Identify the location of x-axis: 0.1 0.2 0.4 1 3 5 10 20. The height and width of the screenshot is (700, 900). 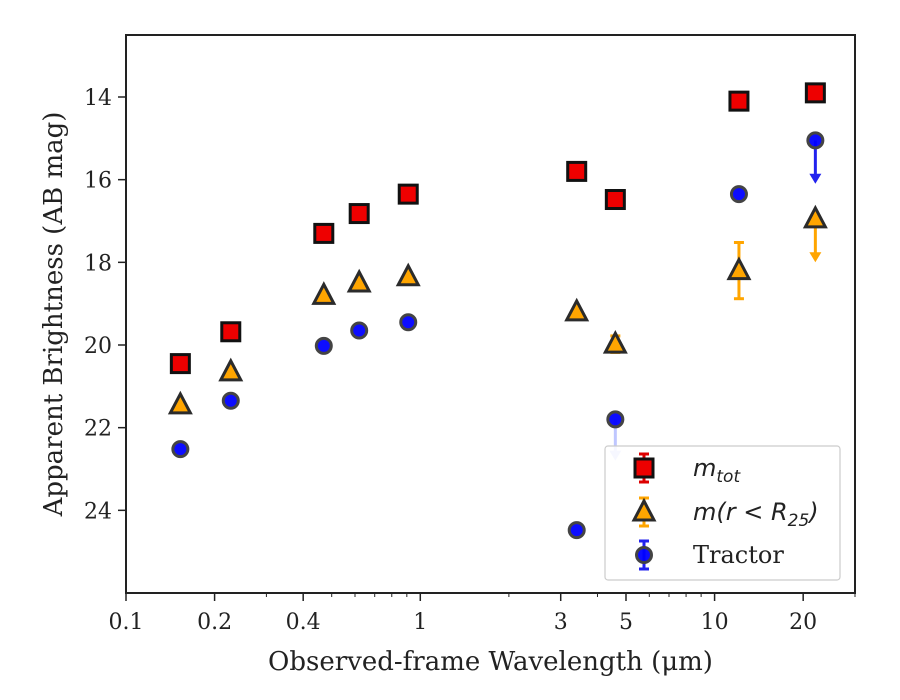
(482, 614).